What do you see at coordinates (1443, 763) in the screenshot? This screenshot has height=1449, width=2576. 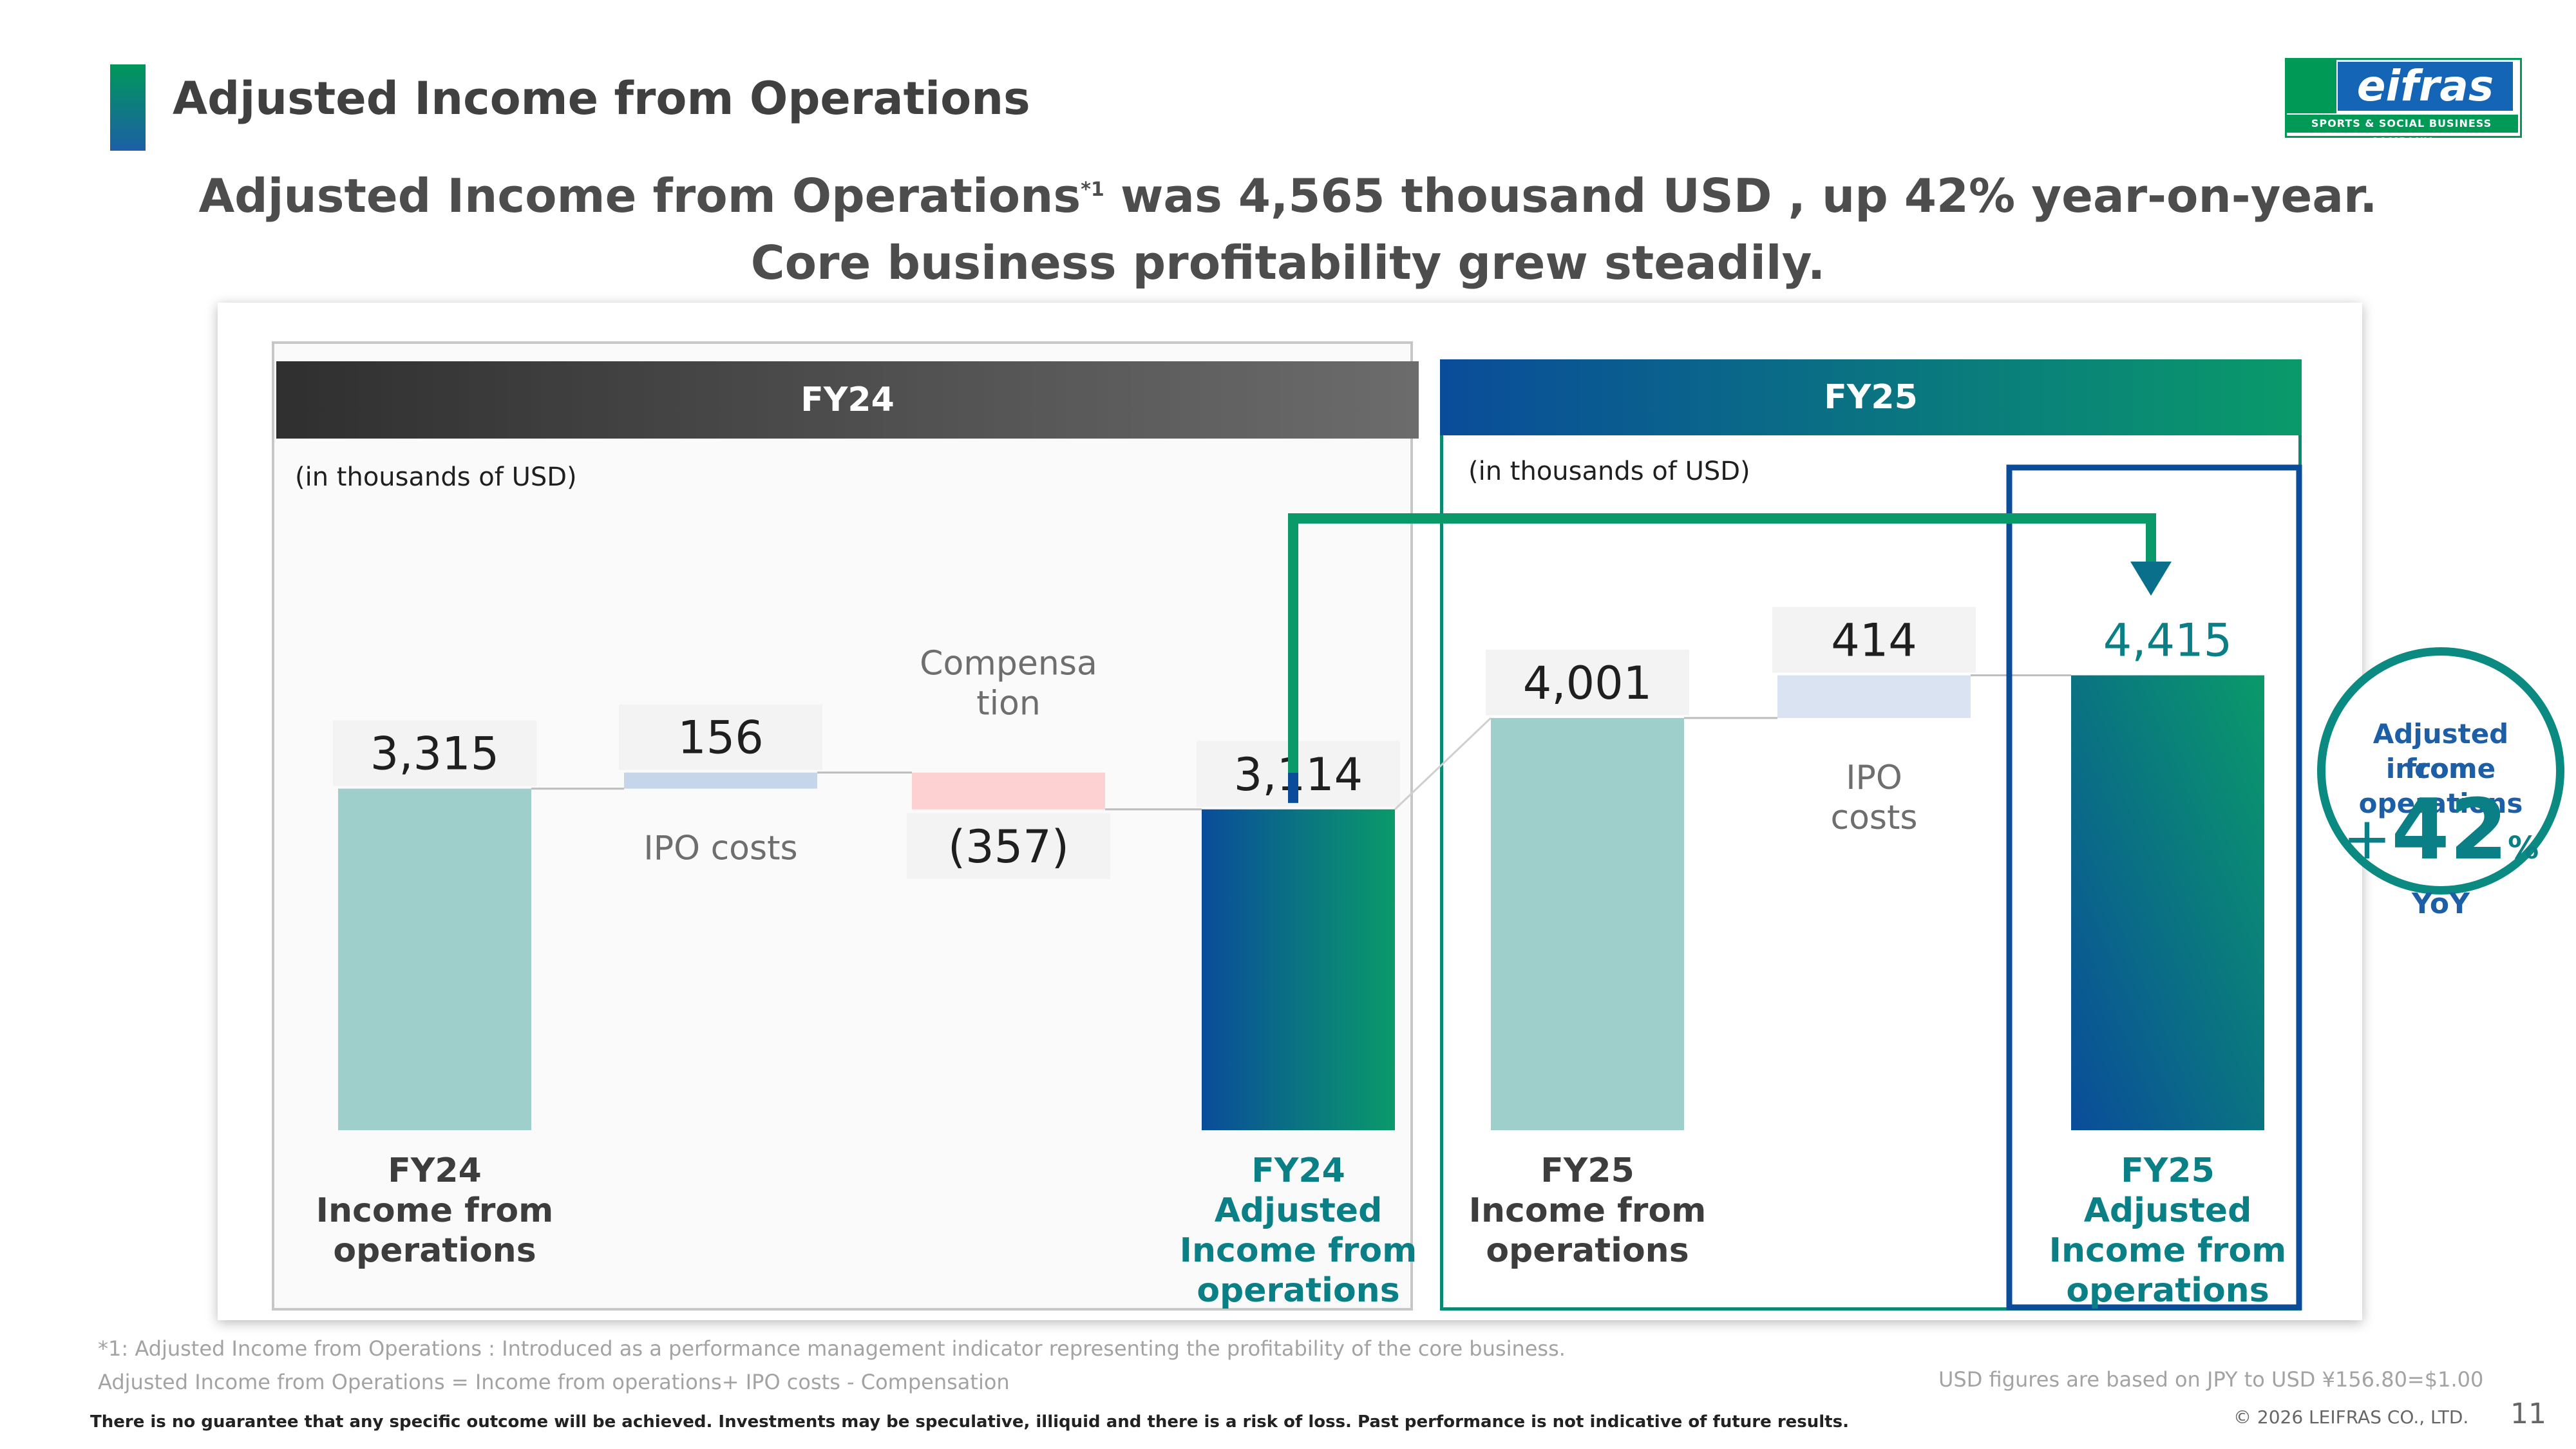 I see `cross-year-connector` at bounding box center [1443, 763].